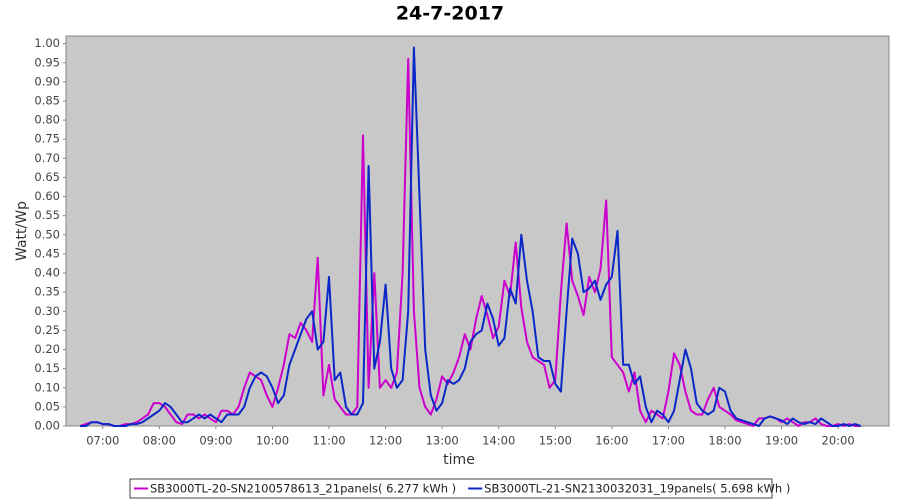 This screenshot has height=500, width=900. What do you see at coordinates (47, 406) in the screenshot?
I see `y-tick-label: 0.05` at bounding box center [47, 406].